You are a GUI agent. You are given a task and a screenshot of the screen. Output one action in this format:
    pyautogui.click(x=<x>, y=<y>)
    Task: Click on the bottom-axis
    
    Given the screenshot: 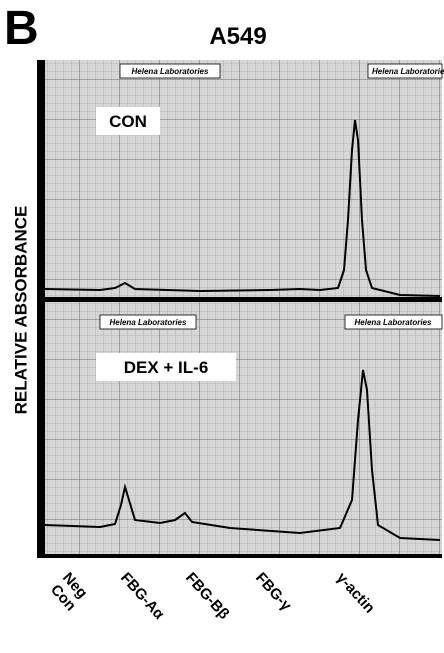 What is the action you would take?
    pyautogui.click(x=239, y=556)
    